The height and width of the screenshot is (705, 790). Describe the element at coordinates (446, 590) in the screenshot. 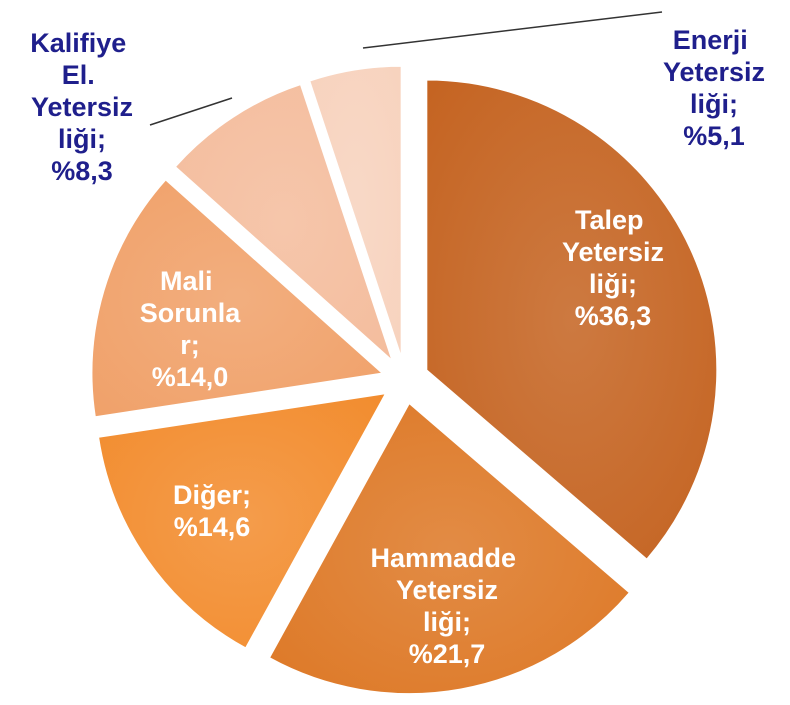

I see `slice-label: Hammadde Yetersiz liği;` at that location.